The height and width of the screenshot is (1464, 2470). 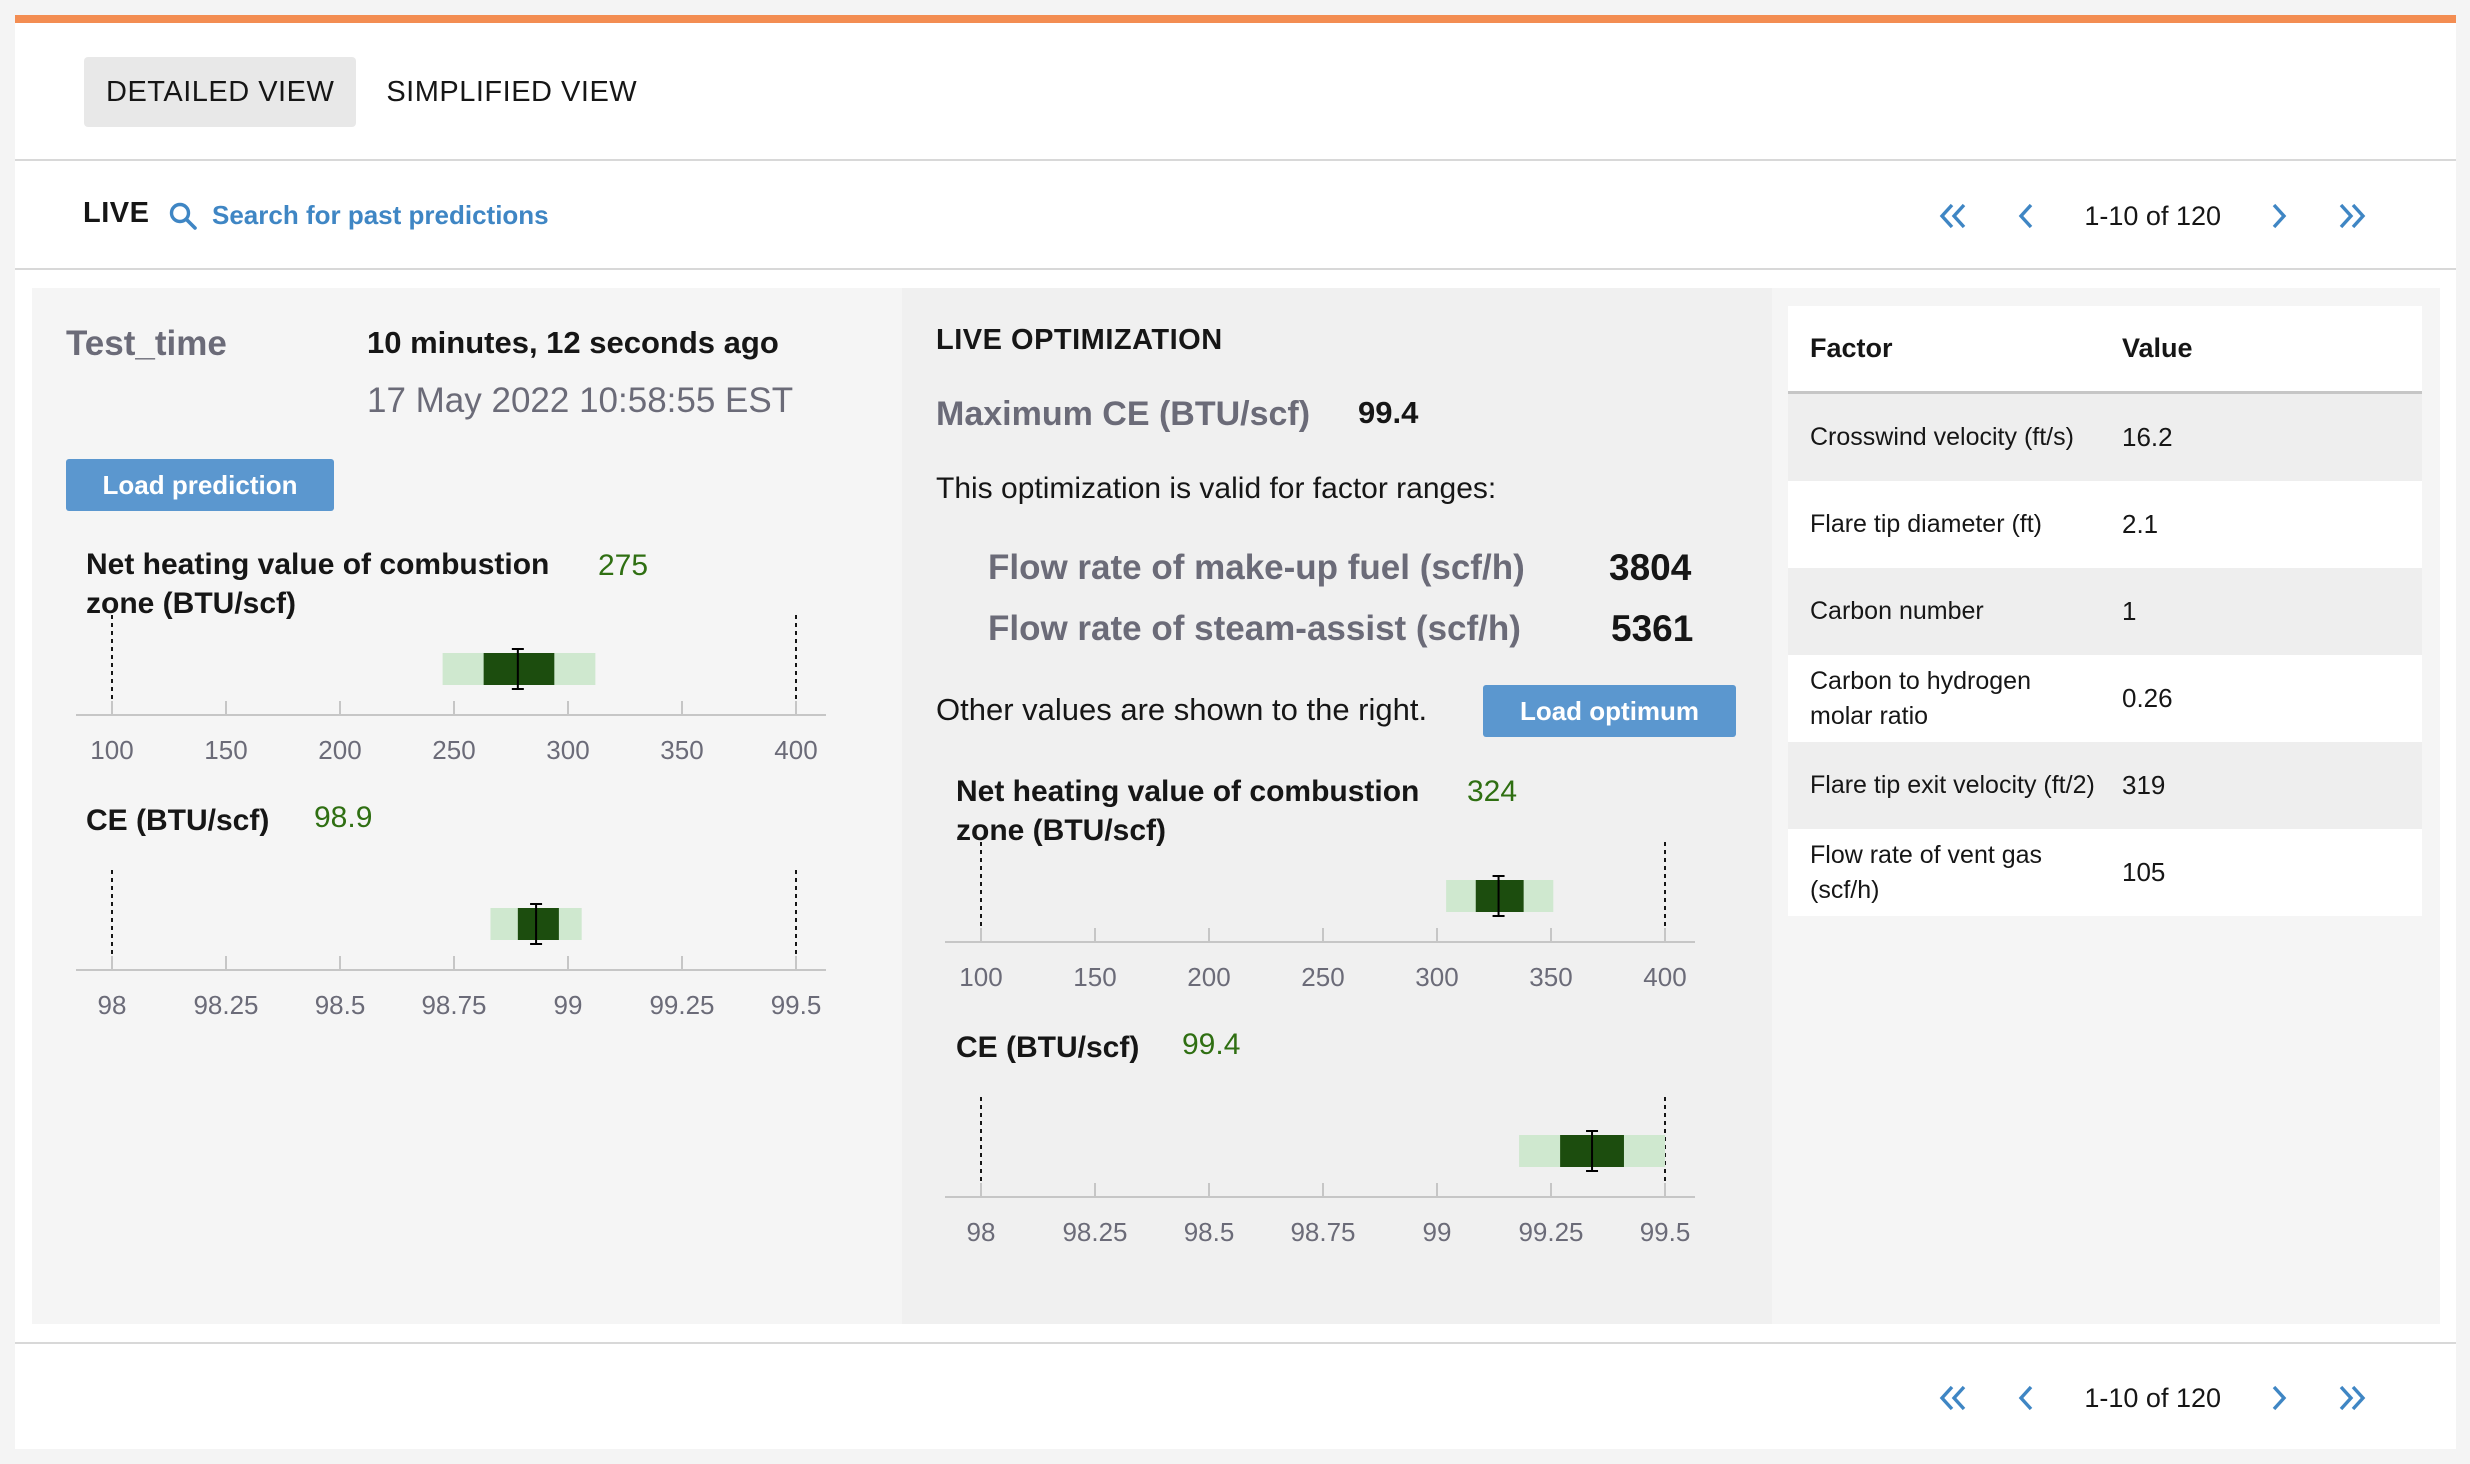 I want to click on factor-range-value: 5361, so click(x=1652, y=628).